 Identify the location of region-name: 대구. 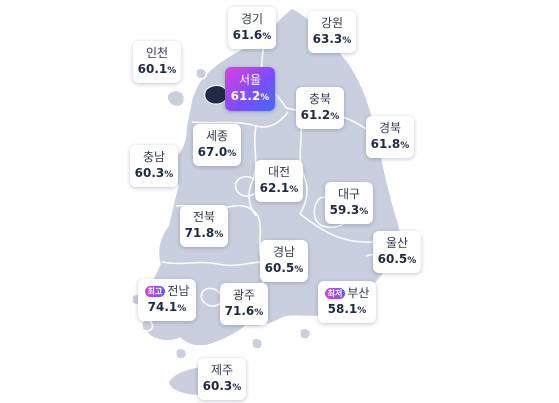
(349, 194).